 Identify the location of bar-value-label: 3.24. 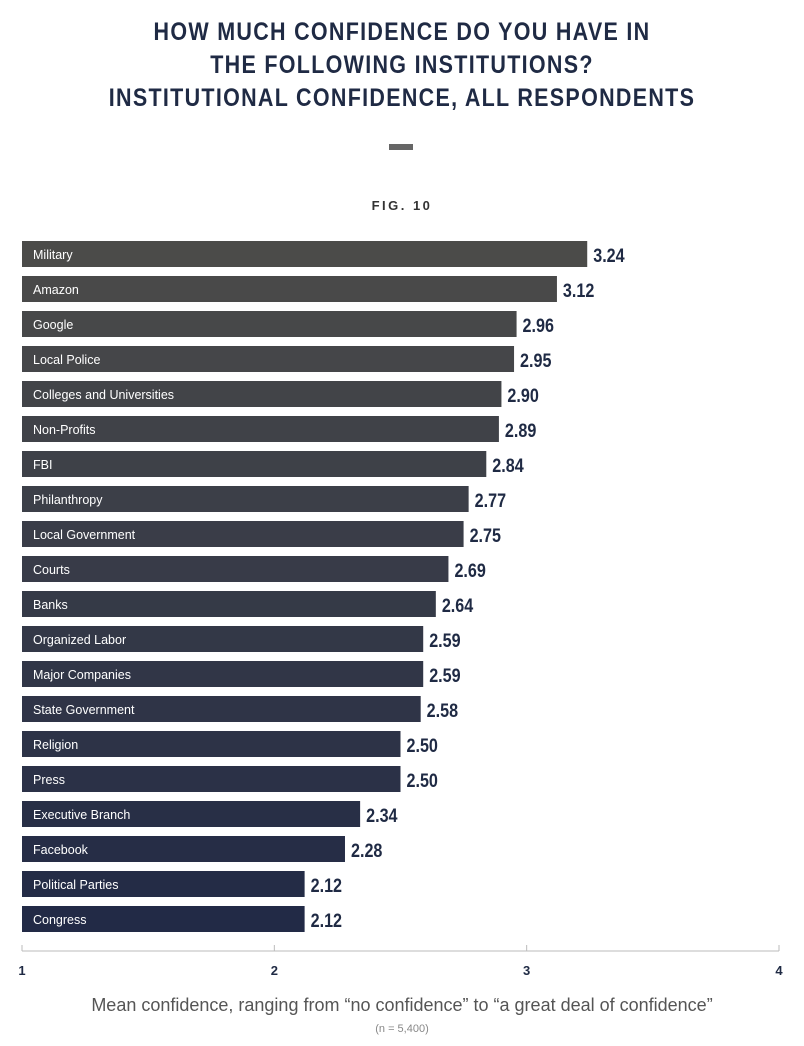
(609, 256).